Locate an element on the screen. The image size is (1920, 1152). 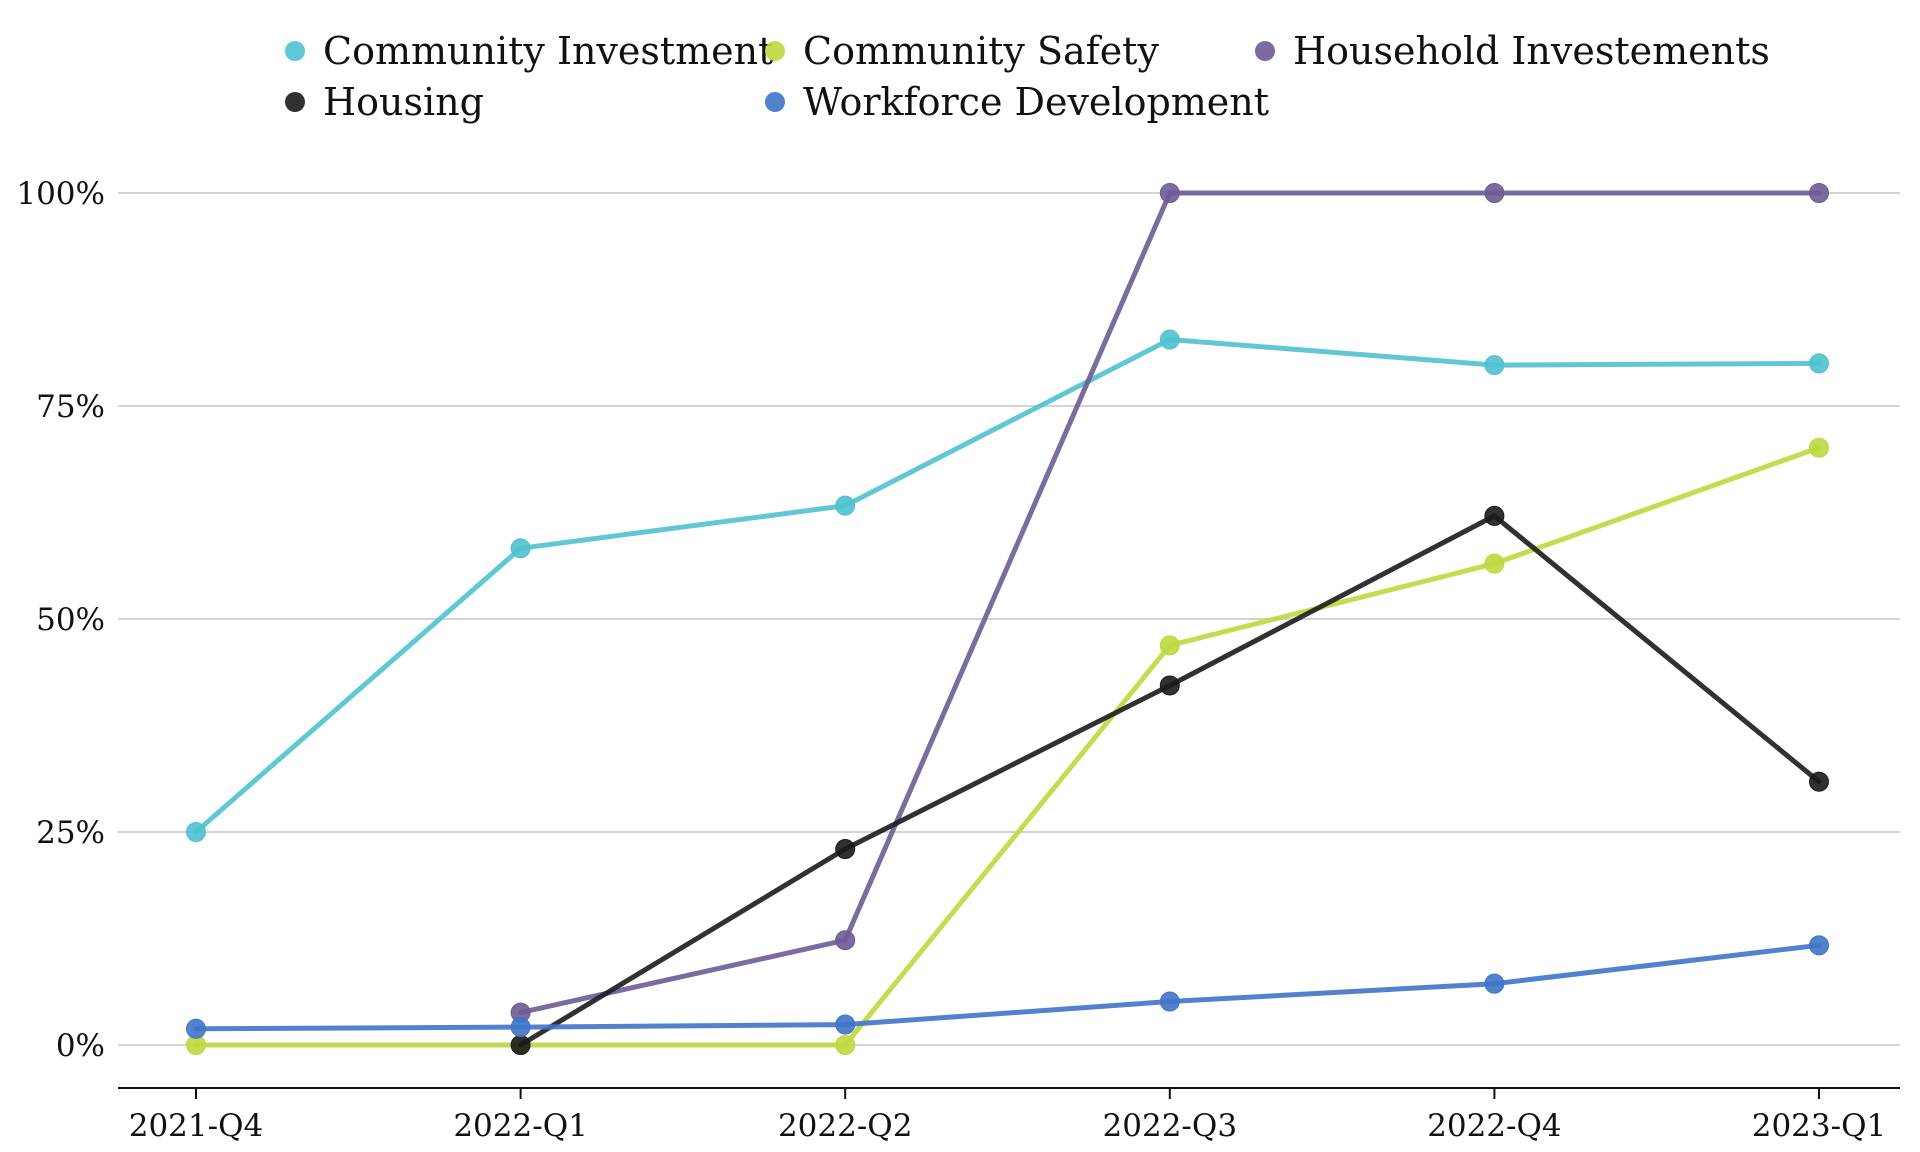
series-line-workforce-development is located at coordinates (1007, 987).